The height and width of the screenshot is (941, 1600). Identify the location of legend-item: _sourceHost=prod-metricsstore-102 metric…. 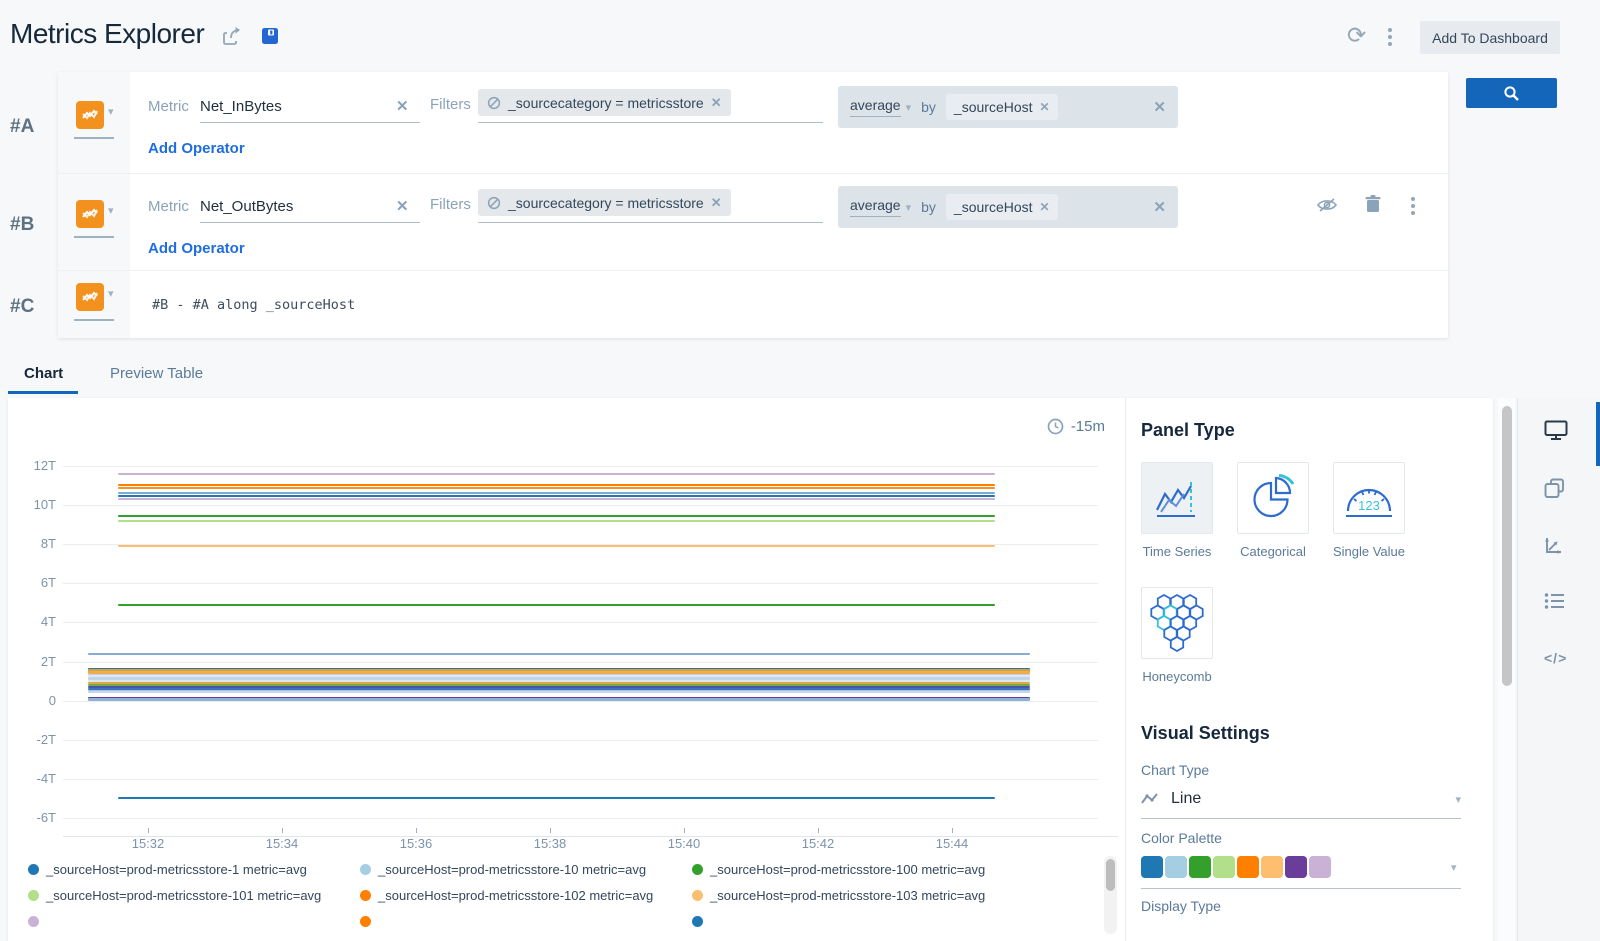
(526, 895).